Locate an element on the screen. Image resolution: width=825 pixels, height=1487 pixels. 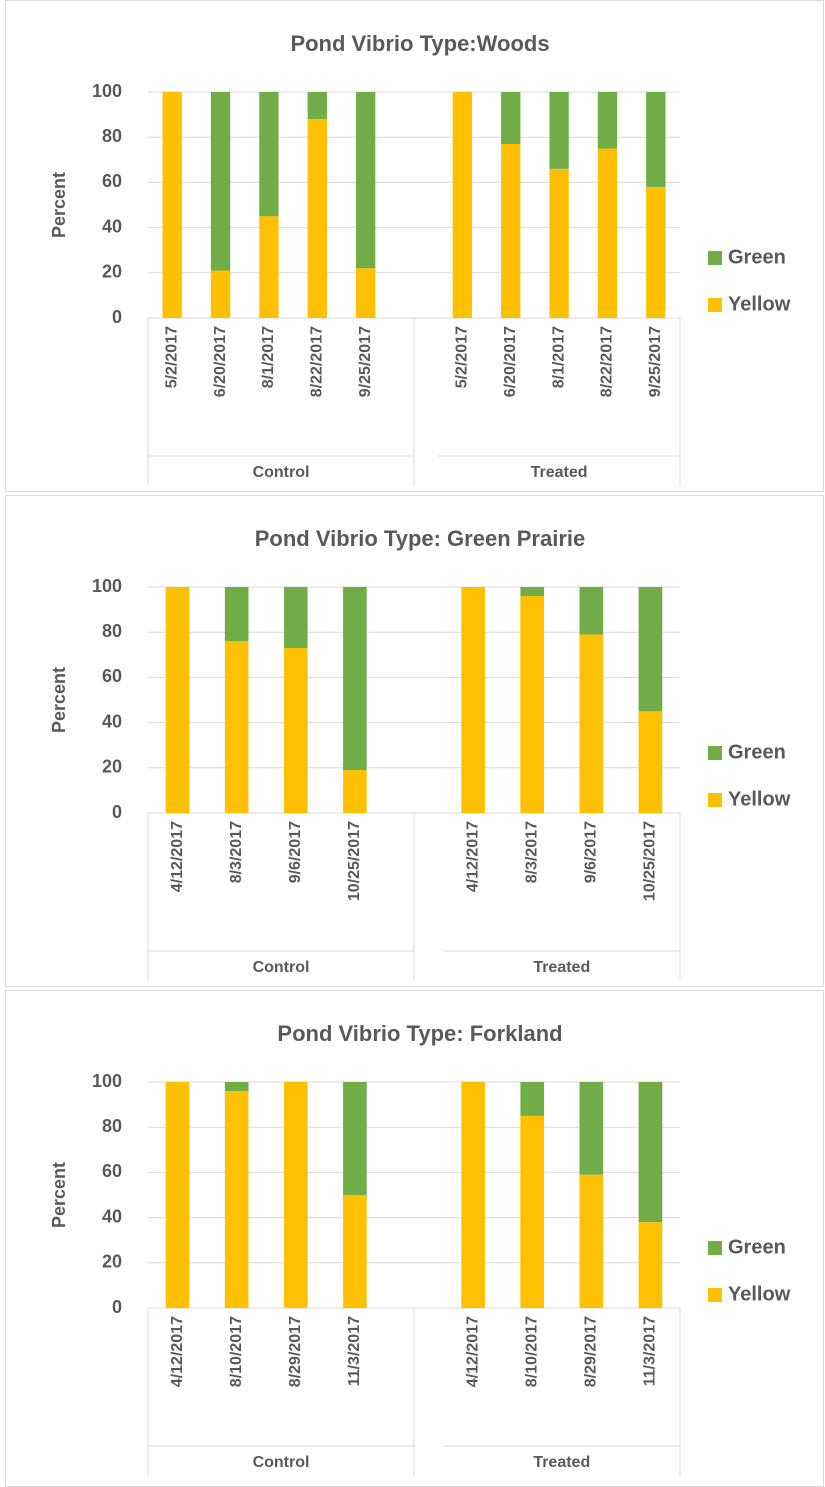
x-tick-label: 8/22/2017 is located at coordinates (316, 361).